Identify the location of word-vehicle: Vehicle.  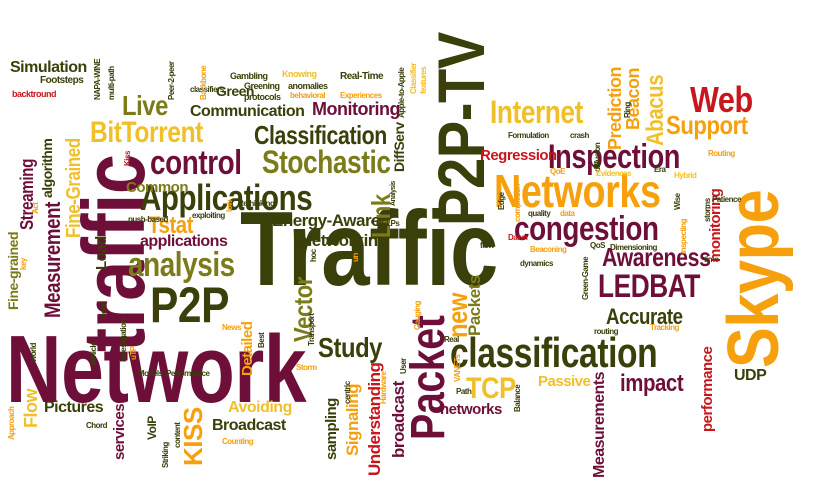
(93, 353).